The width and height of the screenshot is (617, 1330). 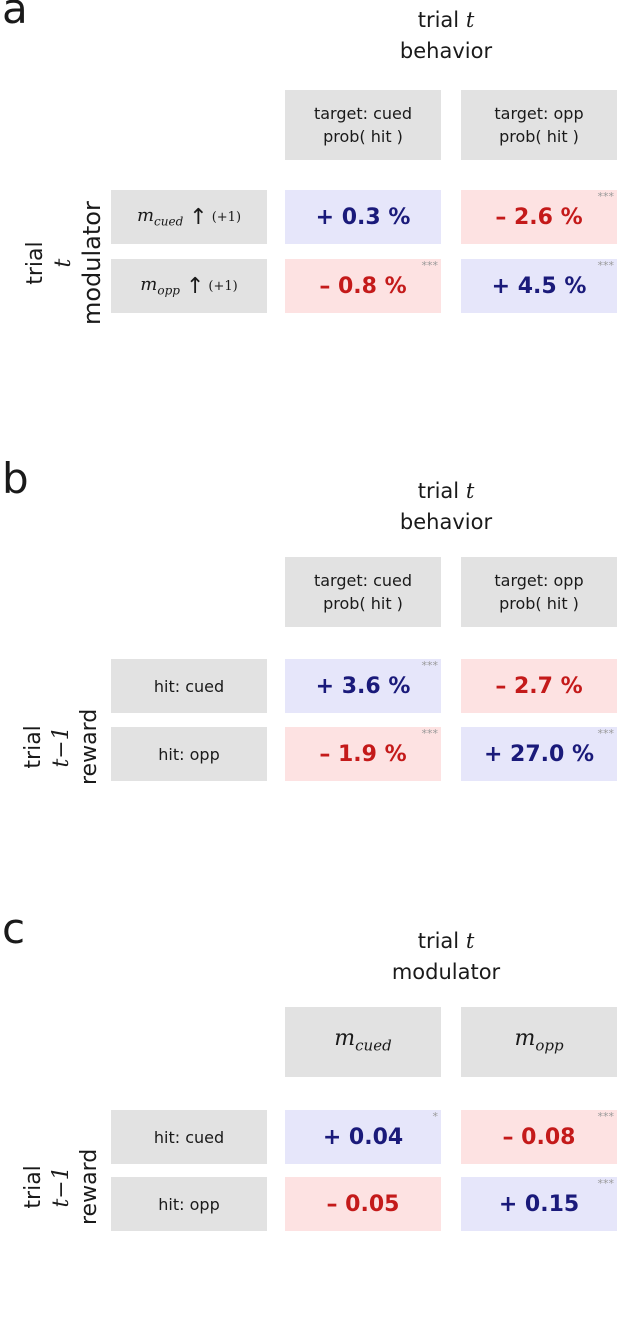 I want to click on row-header-m-opp: mopp ↑ (+1), so click(x=189, y=286).